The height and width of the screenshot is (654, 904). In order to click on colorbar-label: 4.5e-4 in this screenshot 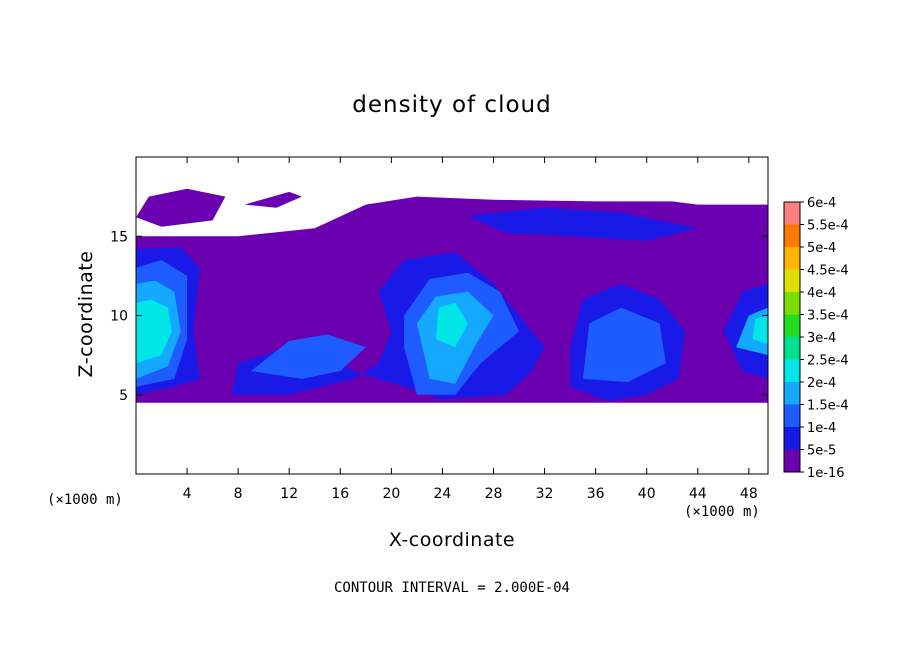, I will do `click(828, 271)`.